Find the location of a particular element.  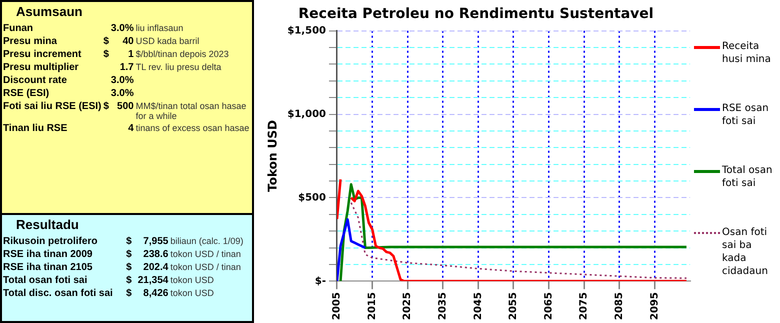

x-tick-label: 2015 is located at coordinates (372, 306).